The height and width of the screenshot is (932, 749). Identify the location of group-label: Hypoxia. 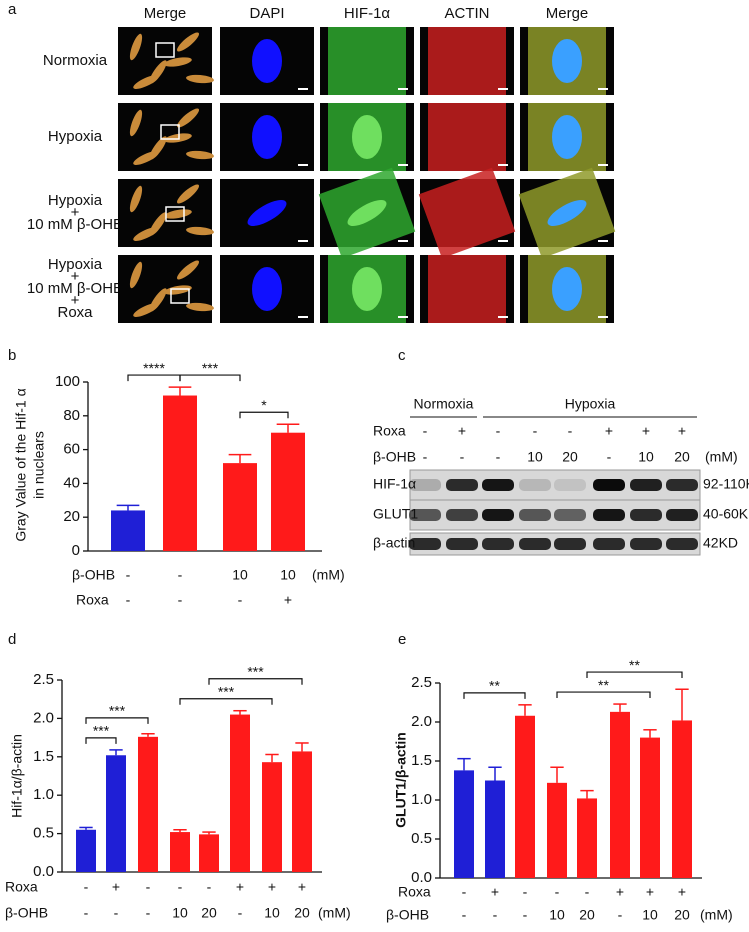
(590, 404).